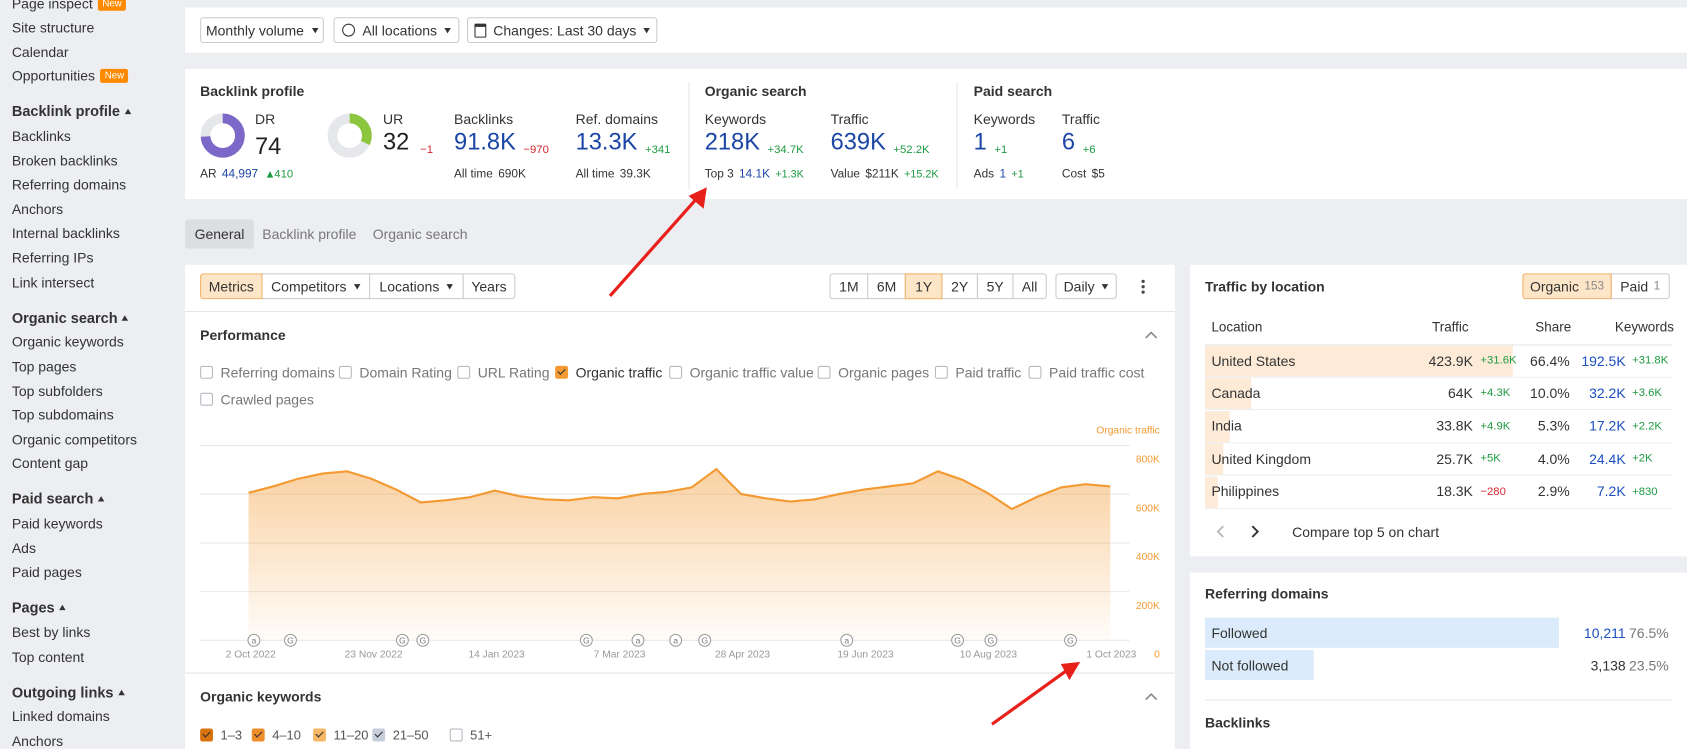 This screenshot has width=1687, height=749. I want to click on row: Top subdomains, so click(63, 414).